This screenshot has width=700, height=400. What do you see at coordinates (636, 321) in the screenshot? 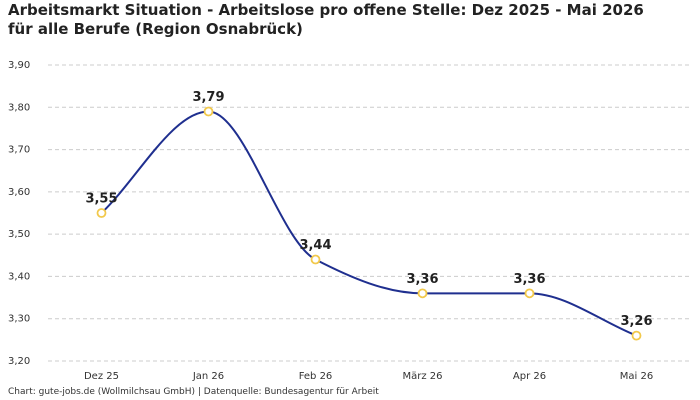
I see `data-label: 3,26` at bounding box center [636, 321].